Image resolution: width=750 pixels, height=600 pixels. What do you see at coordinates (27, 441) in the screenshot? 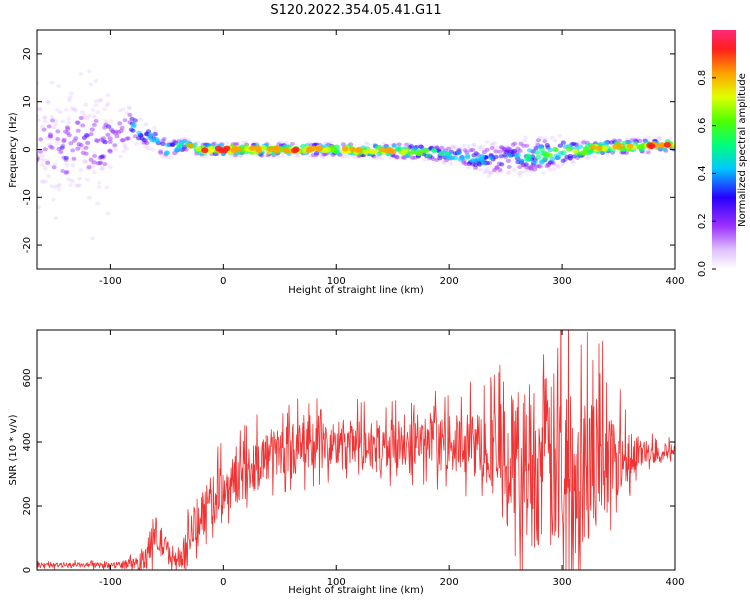
I see `snr-ytick-label: 400` at bounding box center [27, 441].